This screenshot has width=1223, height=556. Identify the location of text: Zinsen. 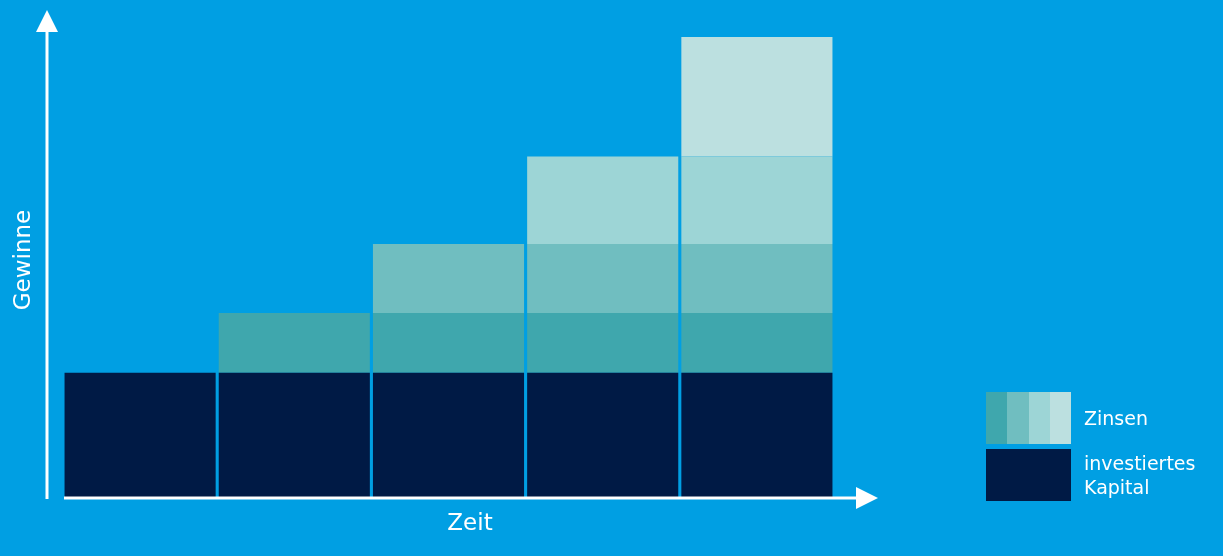
(1116, 418).